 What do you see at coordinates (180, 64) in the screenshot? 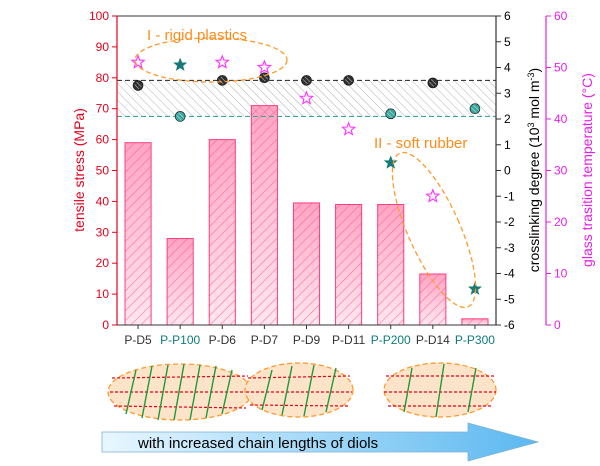
I see `tg-ppg-point-P-P100` at bounding box center [180, 64].